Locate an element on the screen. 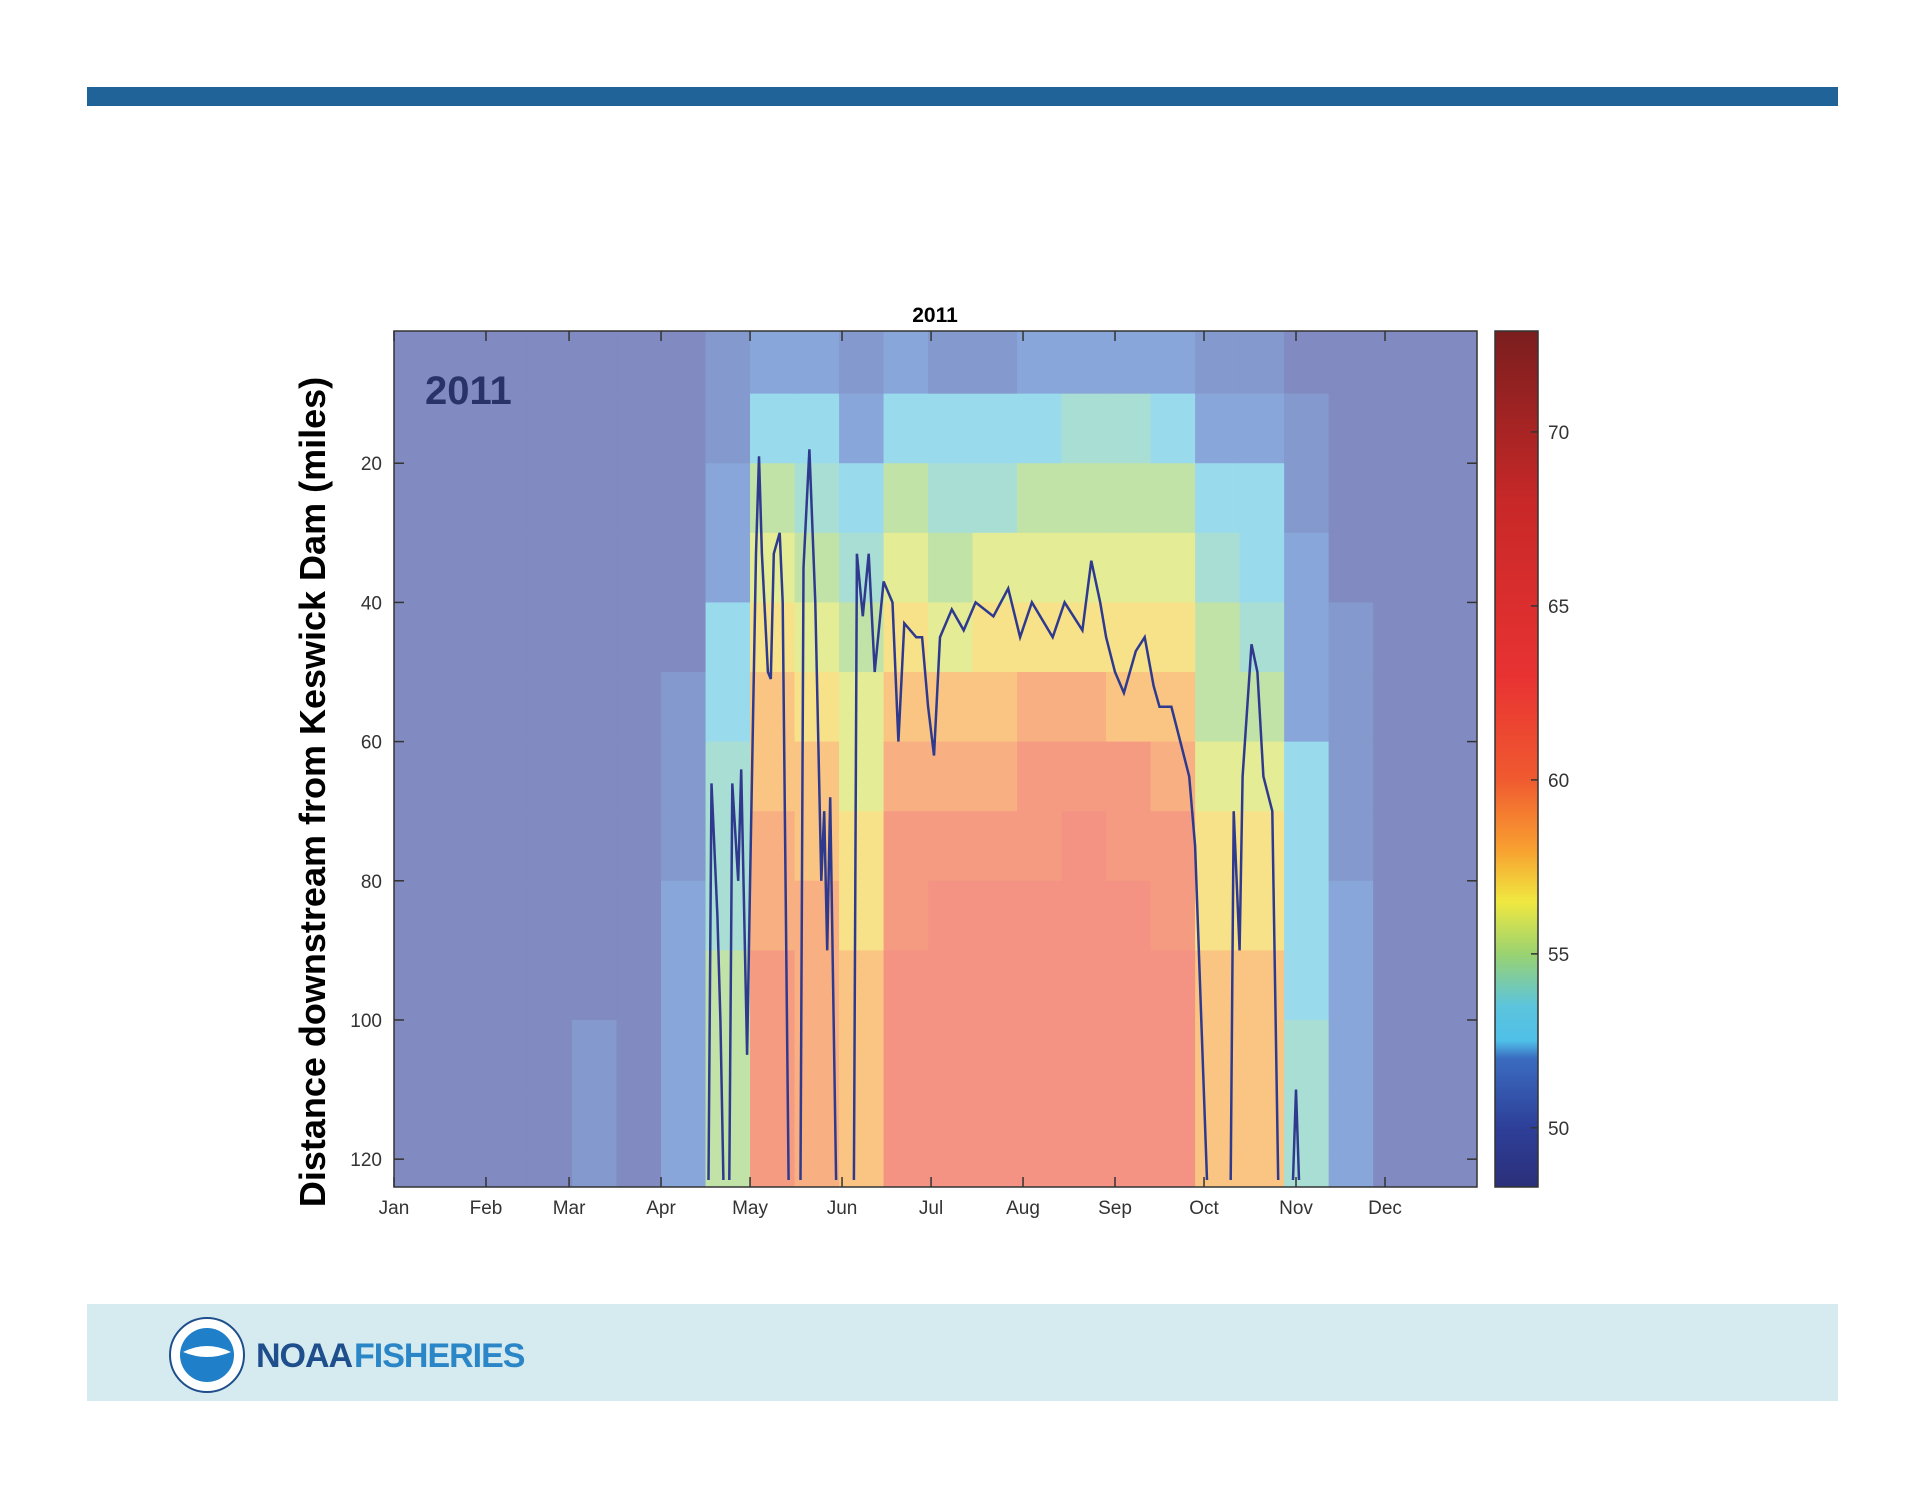 The width and height of the screenshot is (1925, 1493). x-tick-label: Jul is located at coordinates (931, 1208).